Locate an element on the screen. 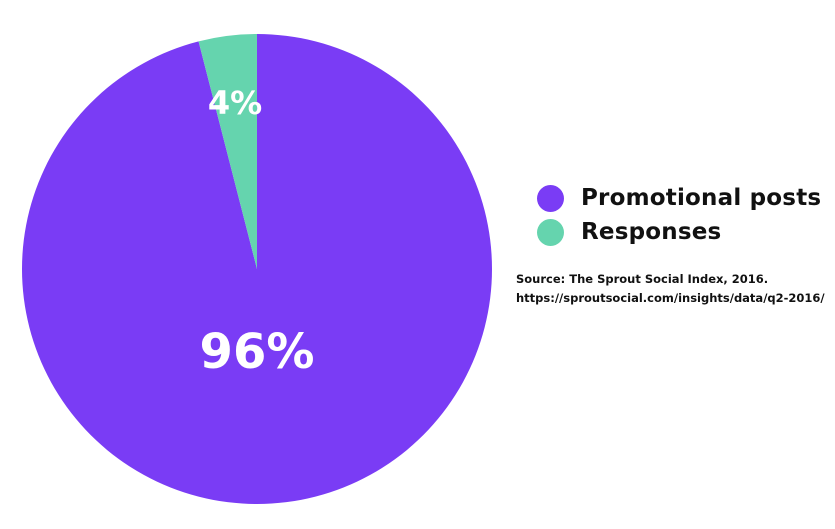  source-text: Source: The Sprout Social Index, 2016. is located at coordinates (642, 279).